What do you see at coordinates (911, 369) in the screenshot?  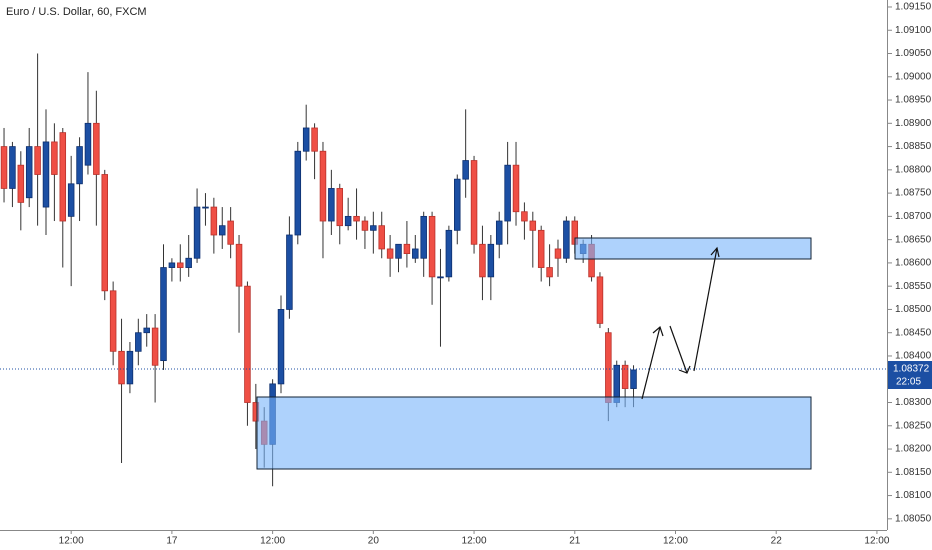 I see `last-price-label: 1.08372` at bounding box center [911, 369].